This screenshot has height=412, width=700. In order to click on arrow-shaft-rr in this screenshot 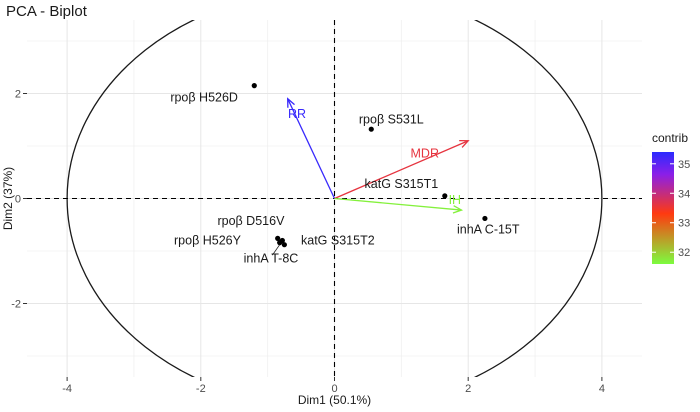, I will do `click(311, 148)`.